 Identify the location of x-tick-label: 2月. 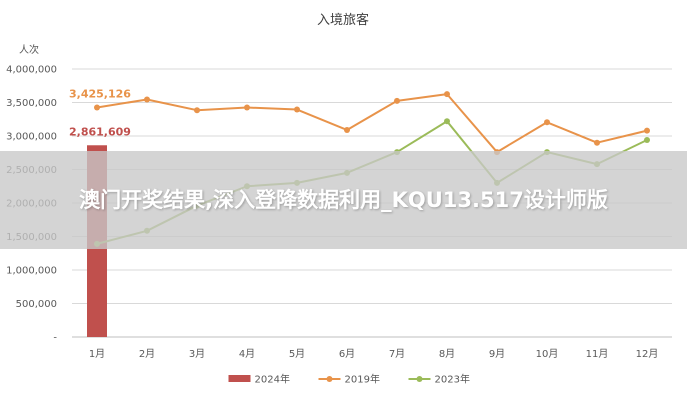
(147, 354).